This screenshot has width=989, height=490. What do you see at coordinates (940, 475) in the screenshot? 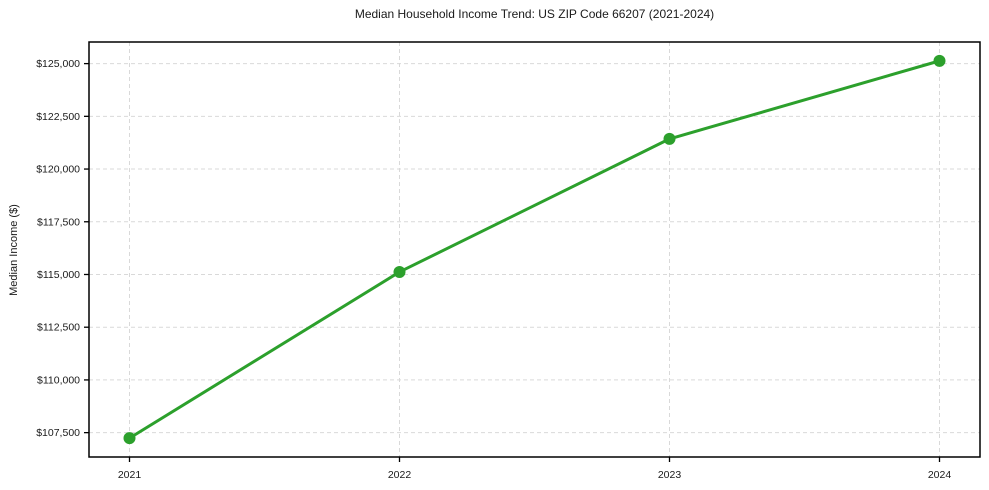
I see `x-tick-label: 2024` at bounding box center [940, 475].